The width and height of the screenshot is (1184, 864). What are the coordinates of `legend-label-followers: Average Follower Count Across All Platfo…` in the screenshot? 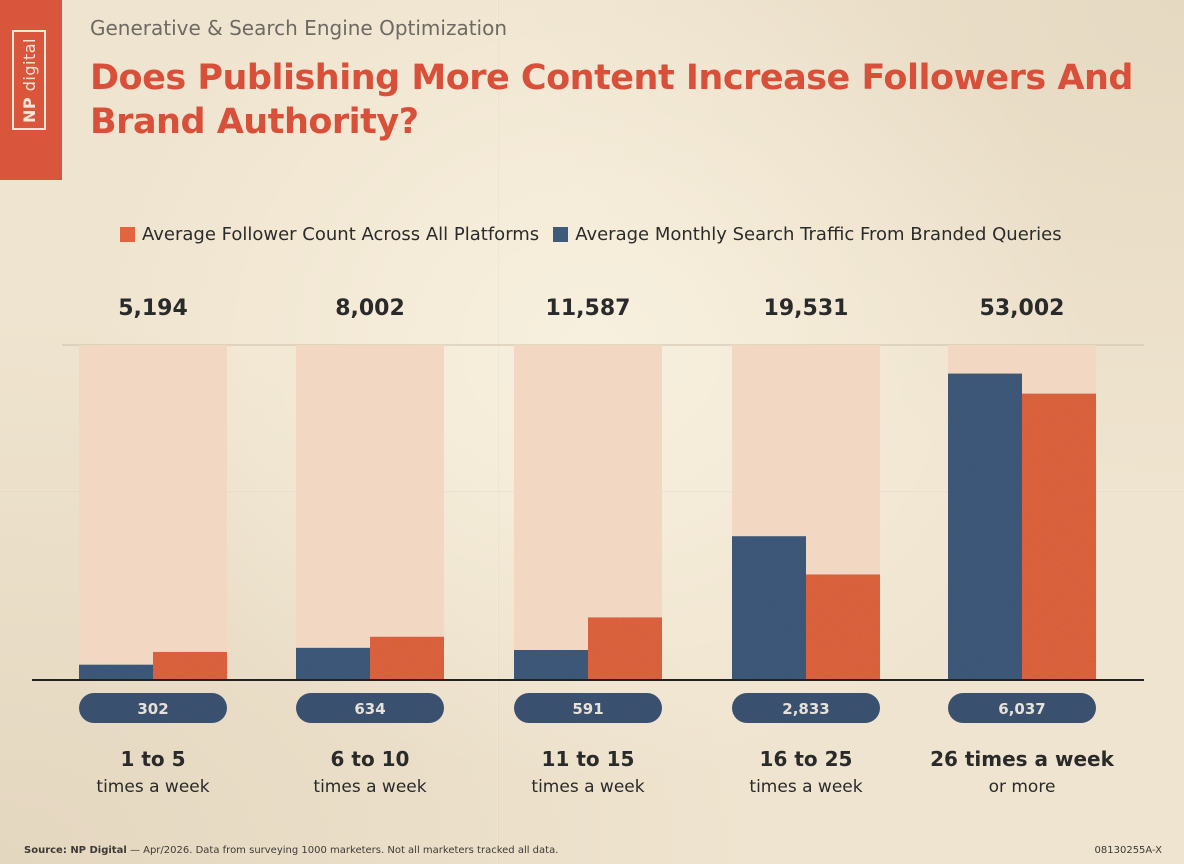 It's located at (341, 234).